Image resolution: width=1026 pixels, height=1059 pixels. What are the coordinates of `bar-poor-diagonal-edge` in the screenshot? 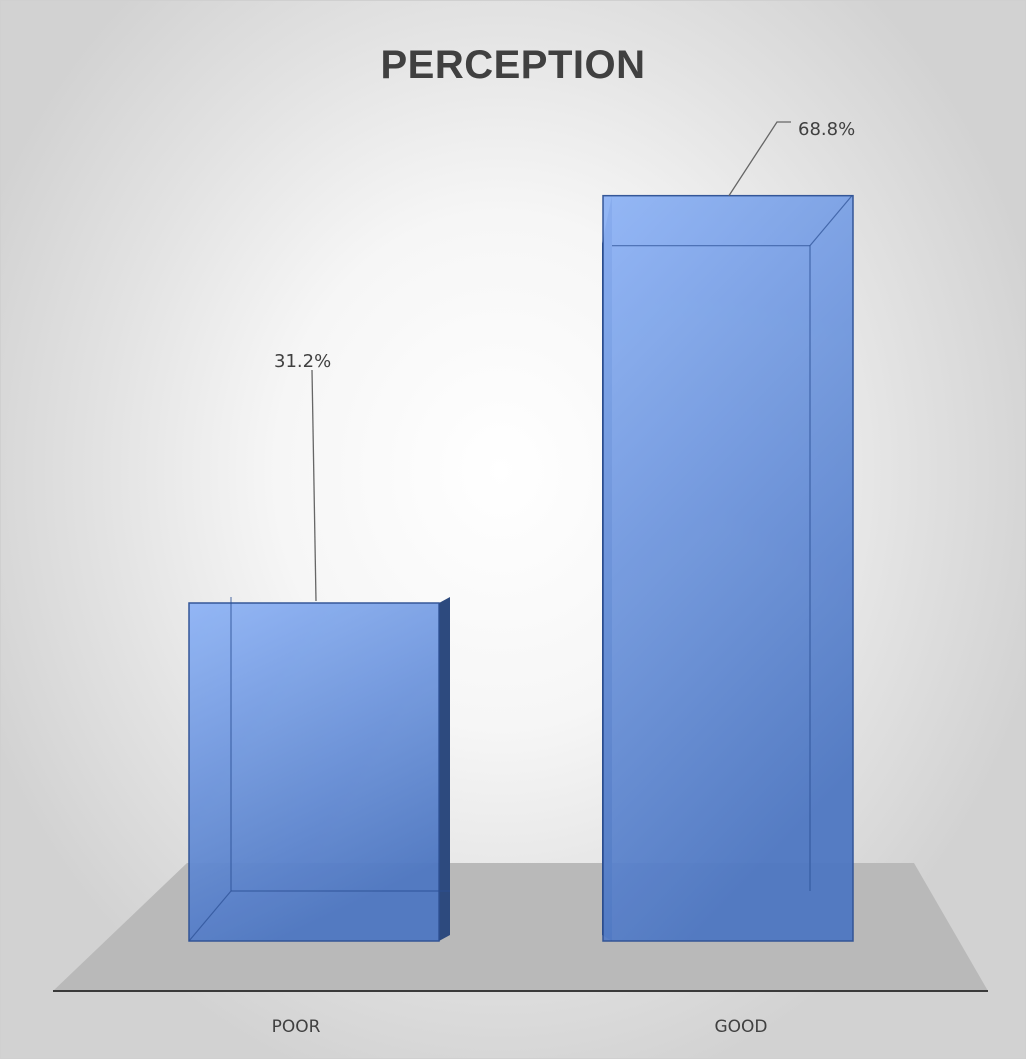 It's located at (210, 916).